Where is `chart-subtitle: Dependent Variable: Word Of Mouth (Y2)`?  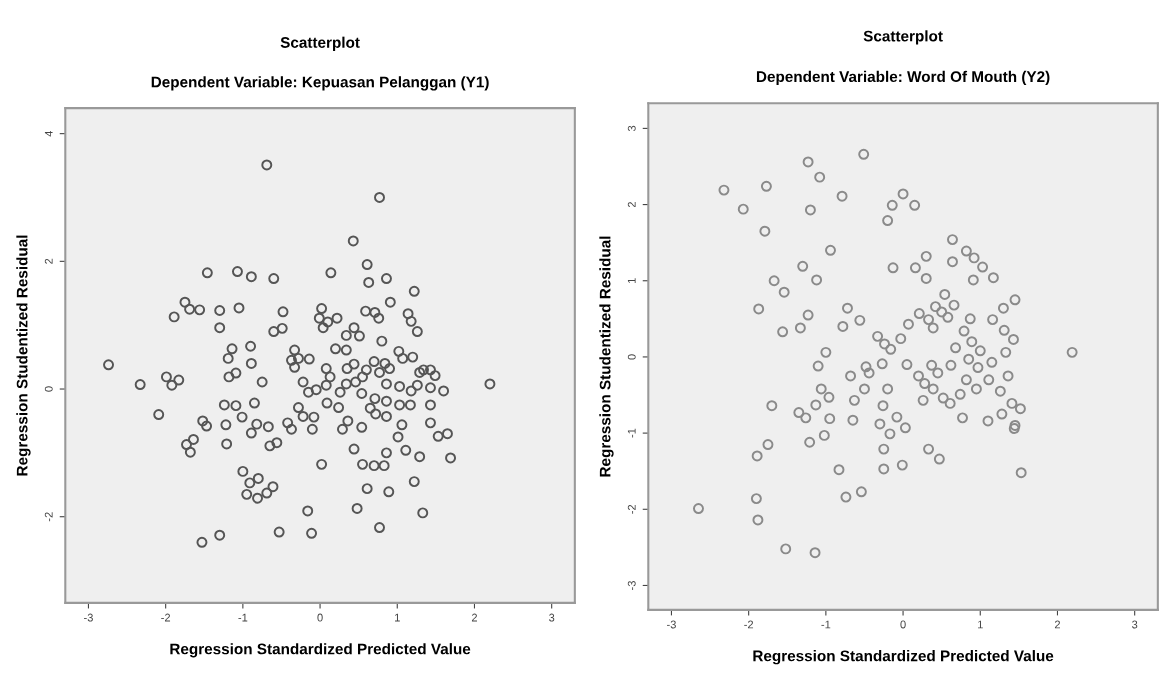 chart-subtitle: Dependent Variable: Word Of Mouth (Y2) is located at coordinates (903, 78).